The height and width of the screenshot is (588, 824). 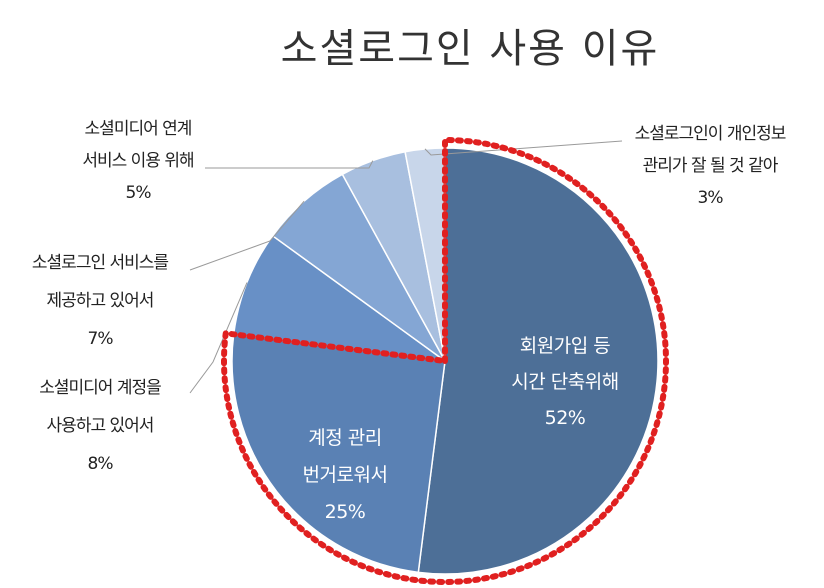 I want to click on data-label-text: 사용하고 있어서, so click(x=100, y=426).